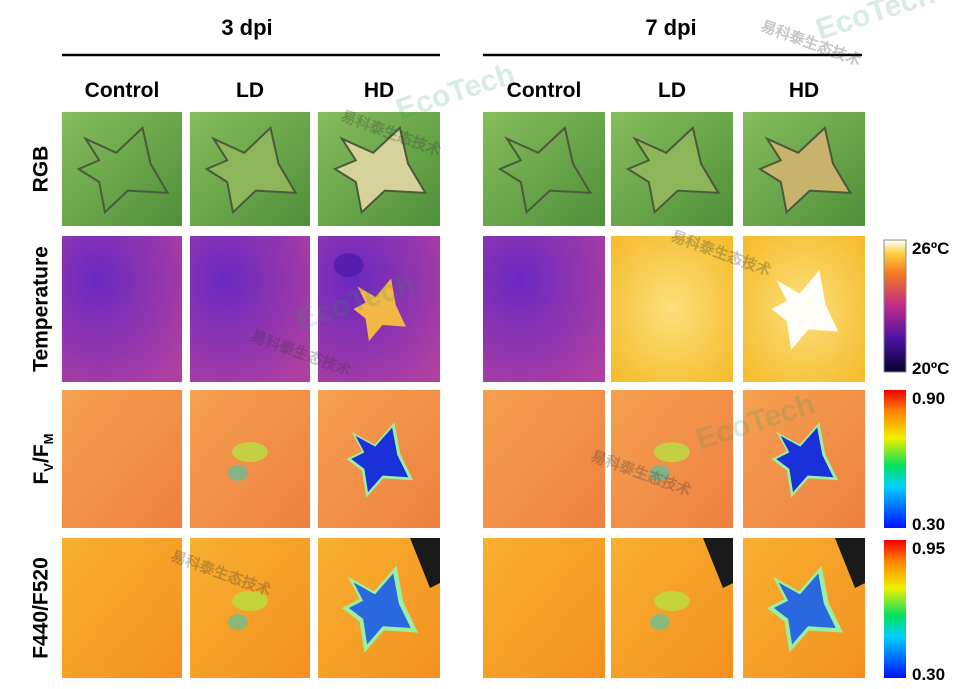 The height and width of the screenshot is (689, 976). Describe the element at coordinates (41, 169) in the screenshot. I see `row-label: RGB` at that location.